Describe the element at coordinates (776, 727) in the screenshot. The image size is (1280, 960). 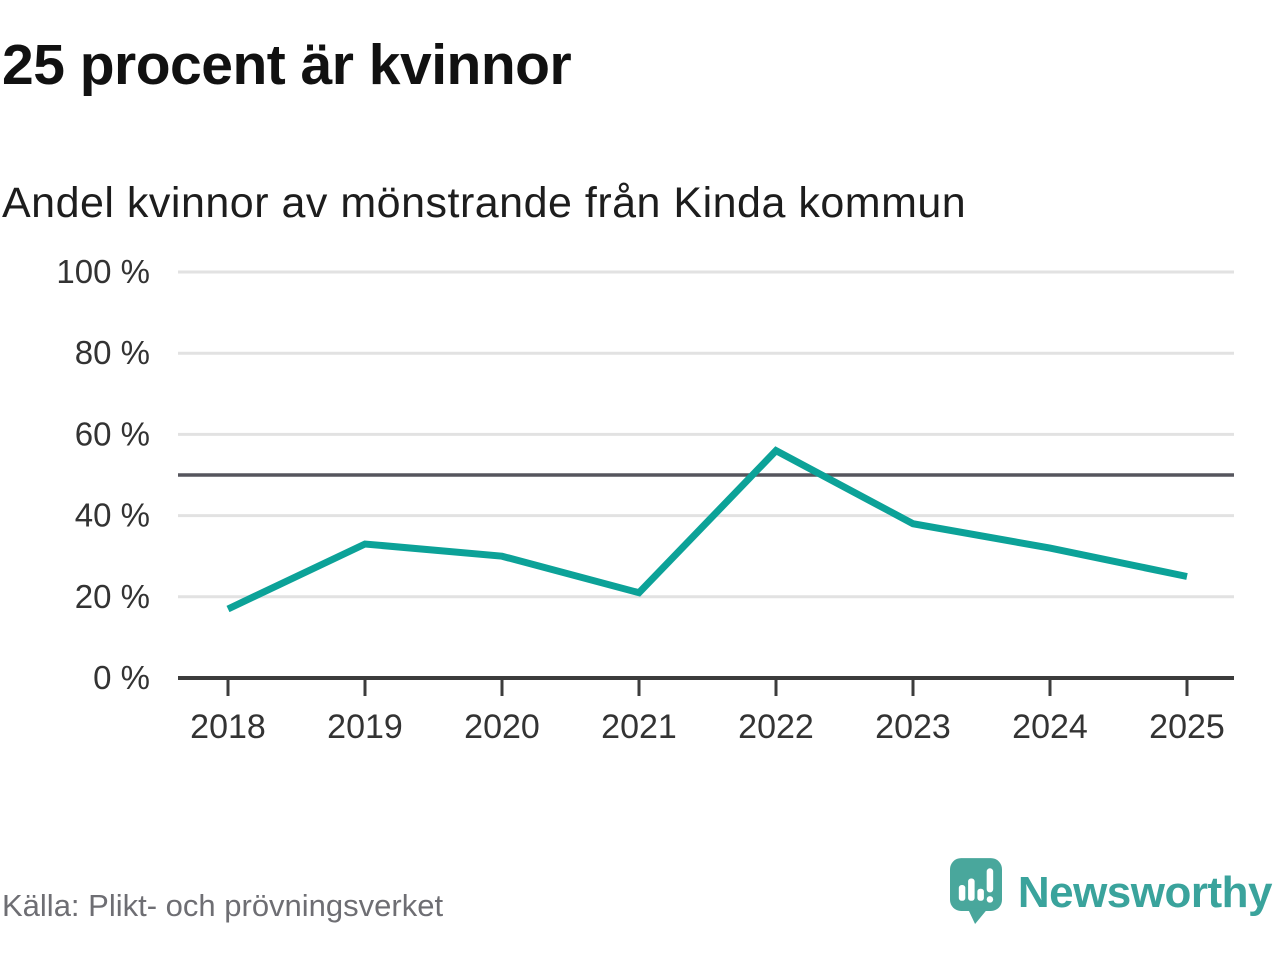
I see `x-tick-label: 2022` at that location.